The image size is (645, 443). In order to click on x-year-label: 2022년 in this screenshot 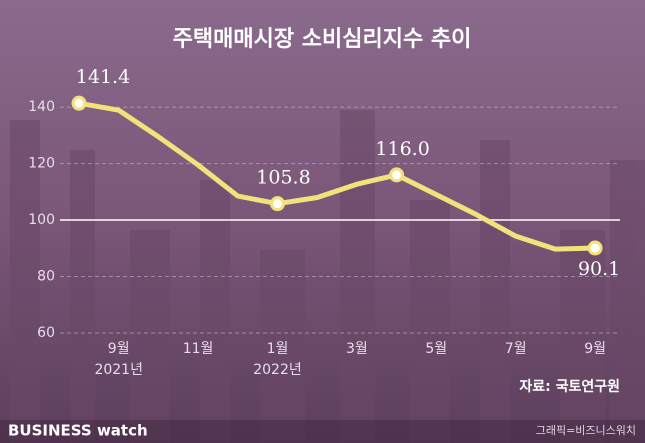, I will do `click(277, 370)`.